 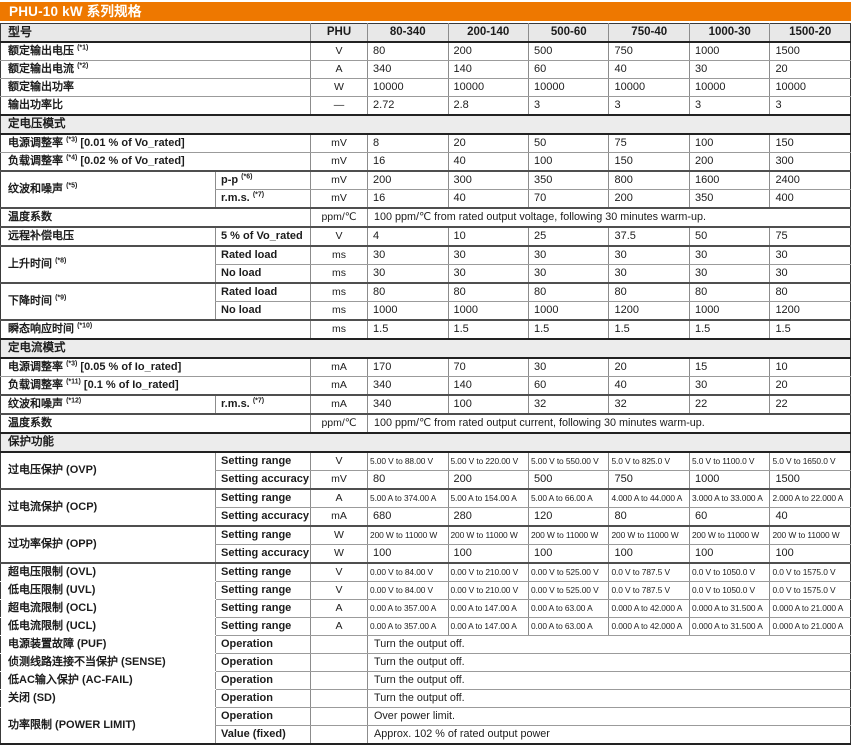 What do you see at coordinates (407, 461) in the screenshot?
I see `spec-value: 5.00 V to 88.00 V` at bounding box center [407, 461].